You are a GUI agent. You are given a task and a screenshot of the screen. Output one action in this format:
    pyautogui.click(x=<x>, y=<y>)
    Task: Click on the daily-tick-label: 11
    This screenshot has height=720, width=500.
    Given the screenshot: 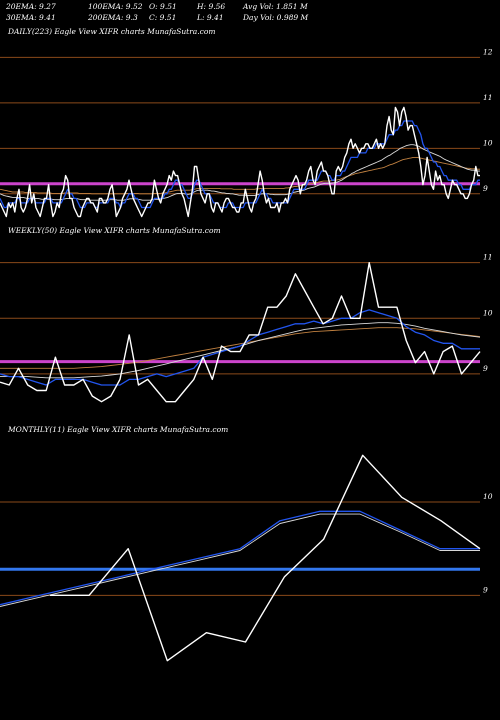 What is the action you would take?
    pyautogui.click(x=488, y=97)
    